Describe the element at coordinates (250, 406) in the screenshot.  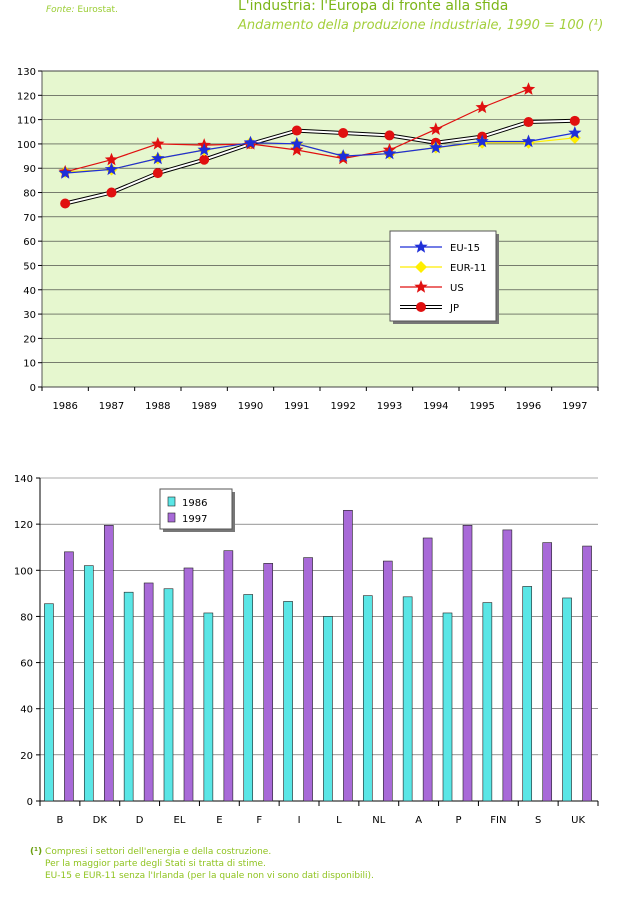
I see `x-tick-label: 1990` at that location.